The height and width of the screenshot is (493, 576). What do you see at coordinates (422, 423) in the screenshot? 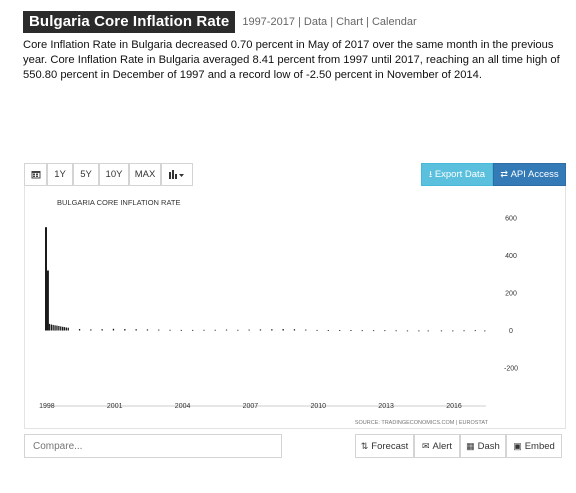
I see `chart-source: SOURCE: TRADINGECONOMICS.COM | EUROSTAT` at bounding box center [422, 423].